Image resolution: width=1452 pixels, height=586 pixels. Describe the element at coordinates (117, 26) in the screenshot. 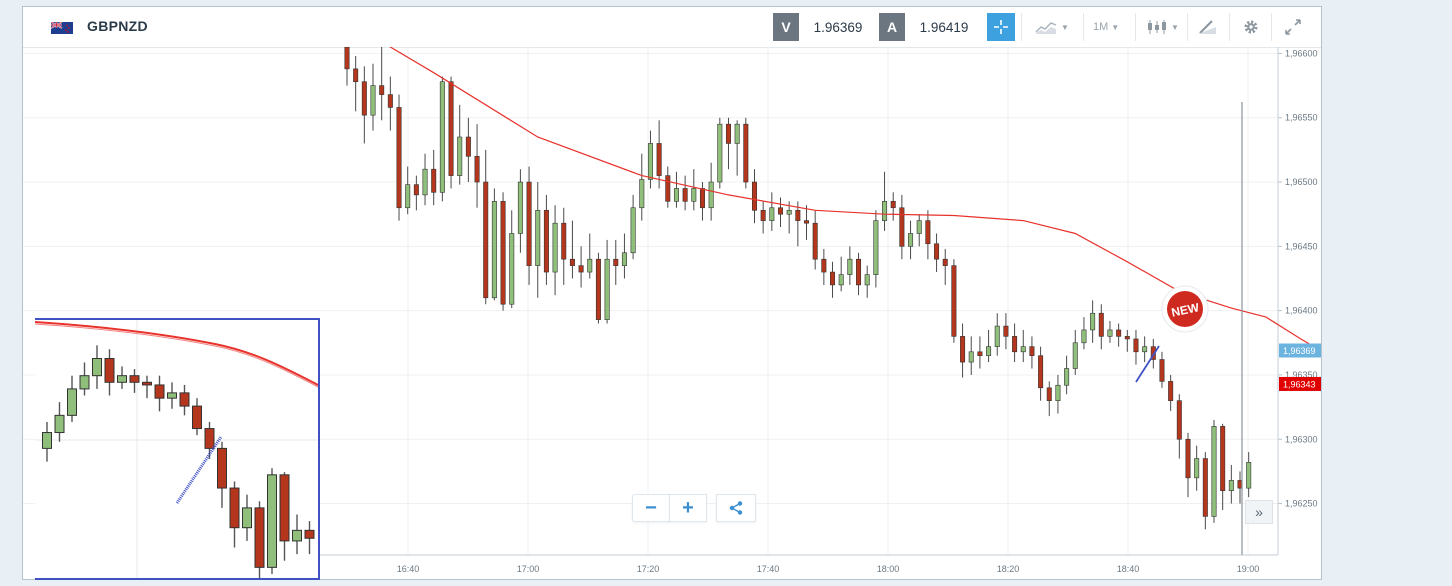

I see `instrument-symbol: GBPNZD` at that location.